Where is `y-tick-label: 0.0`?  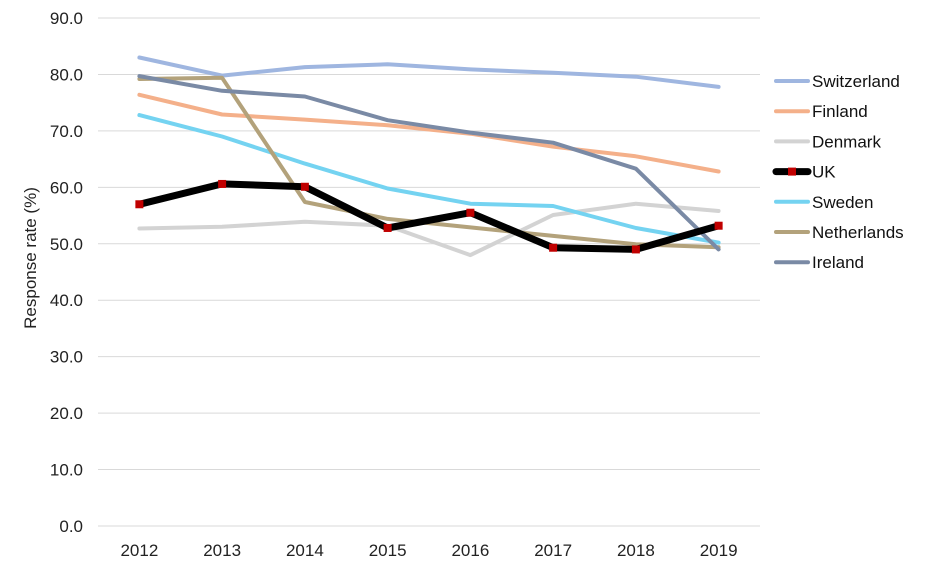
y-tick-label: 0.0 is located at coordinates (71, 526).